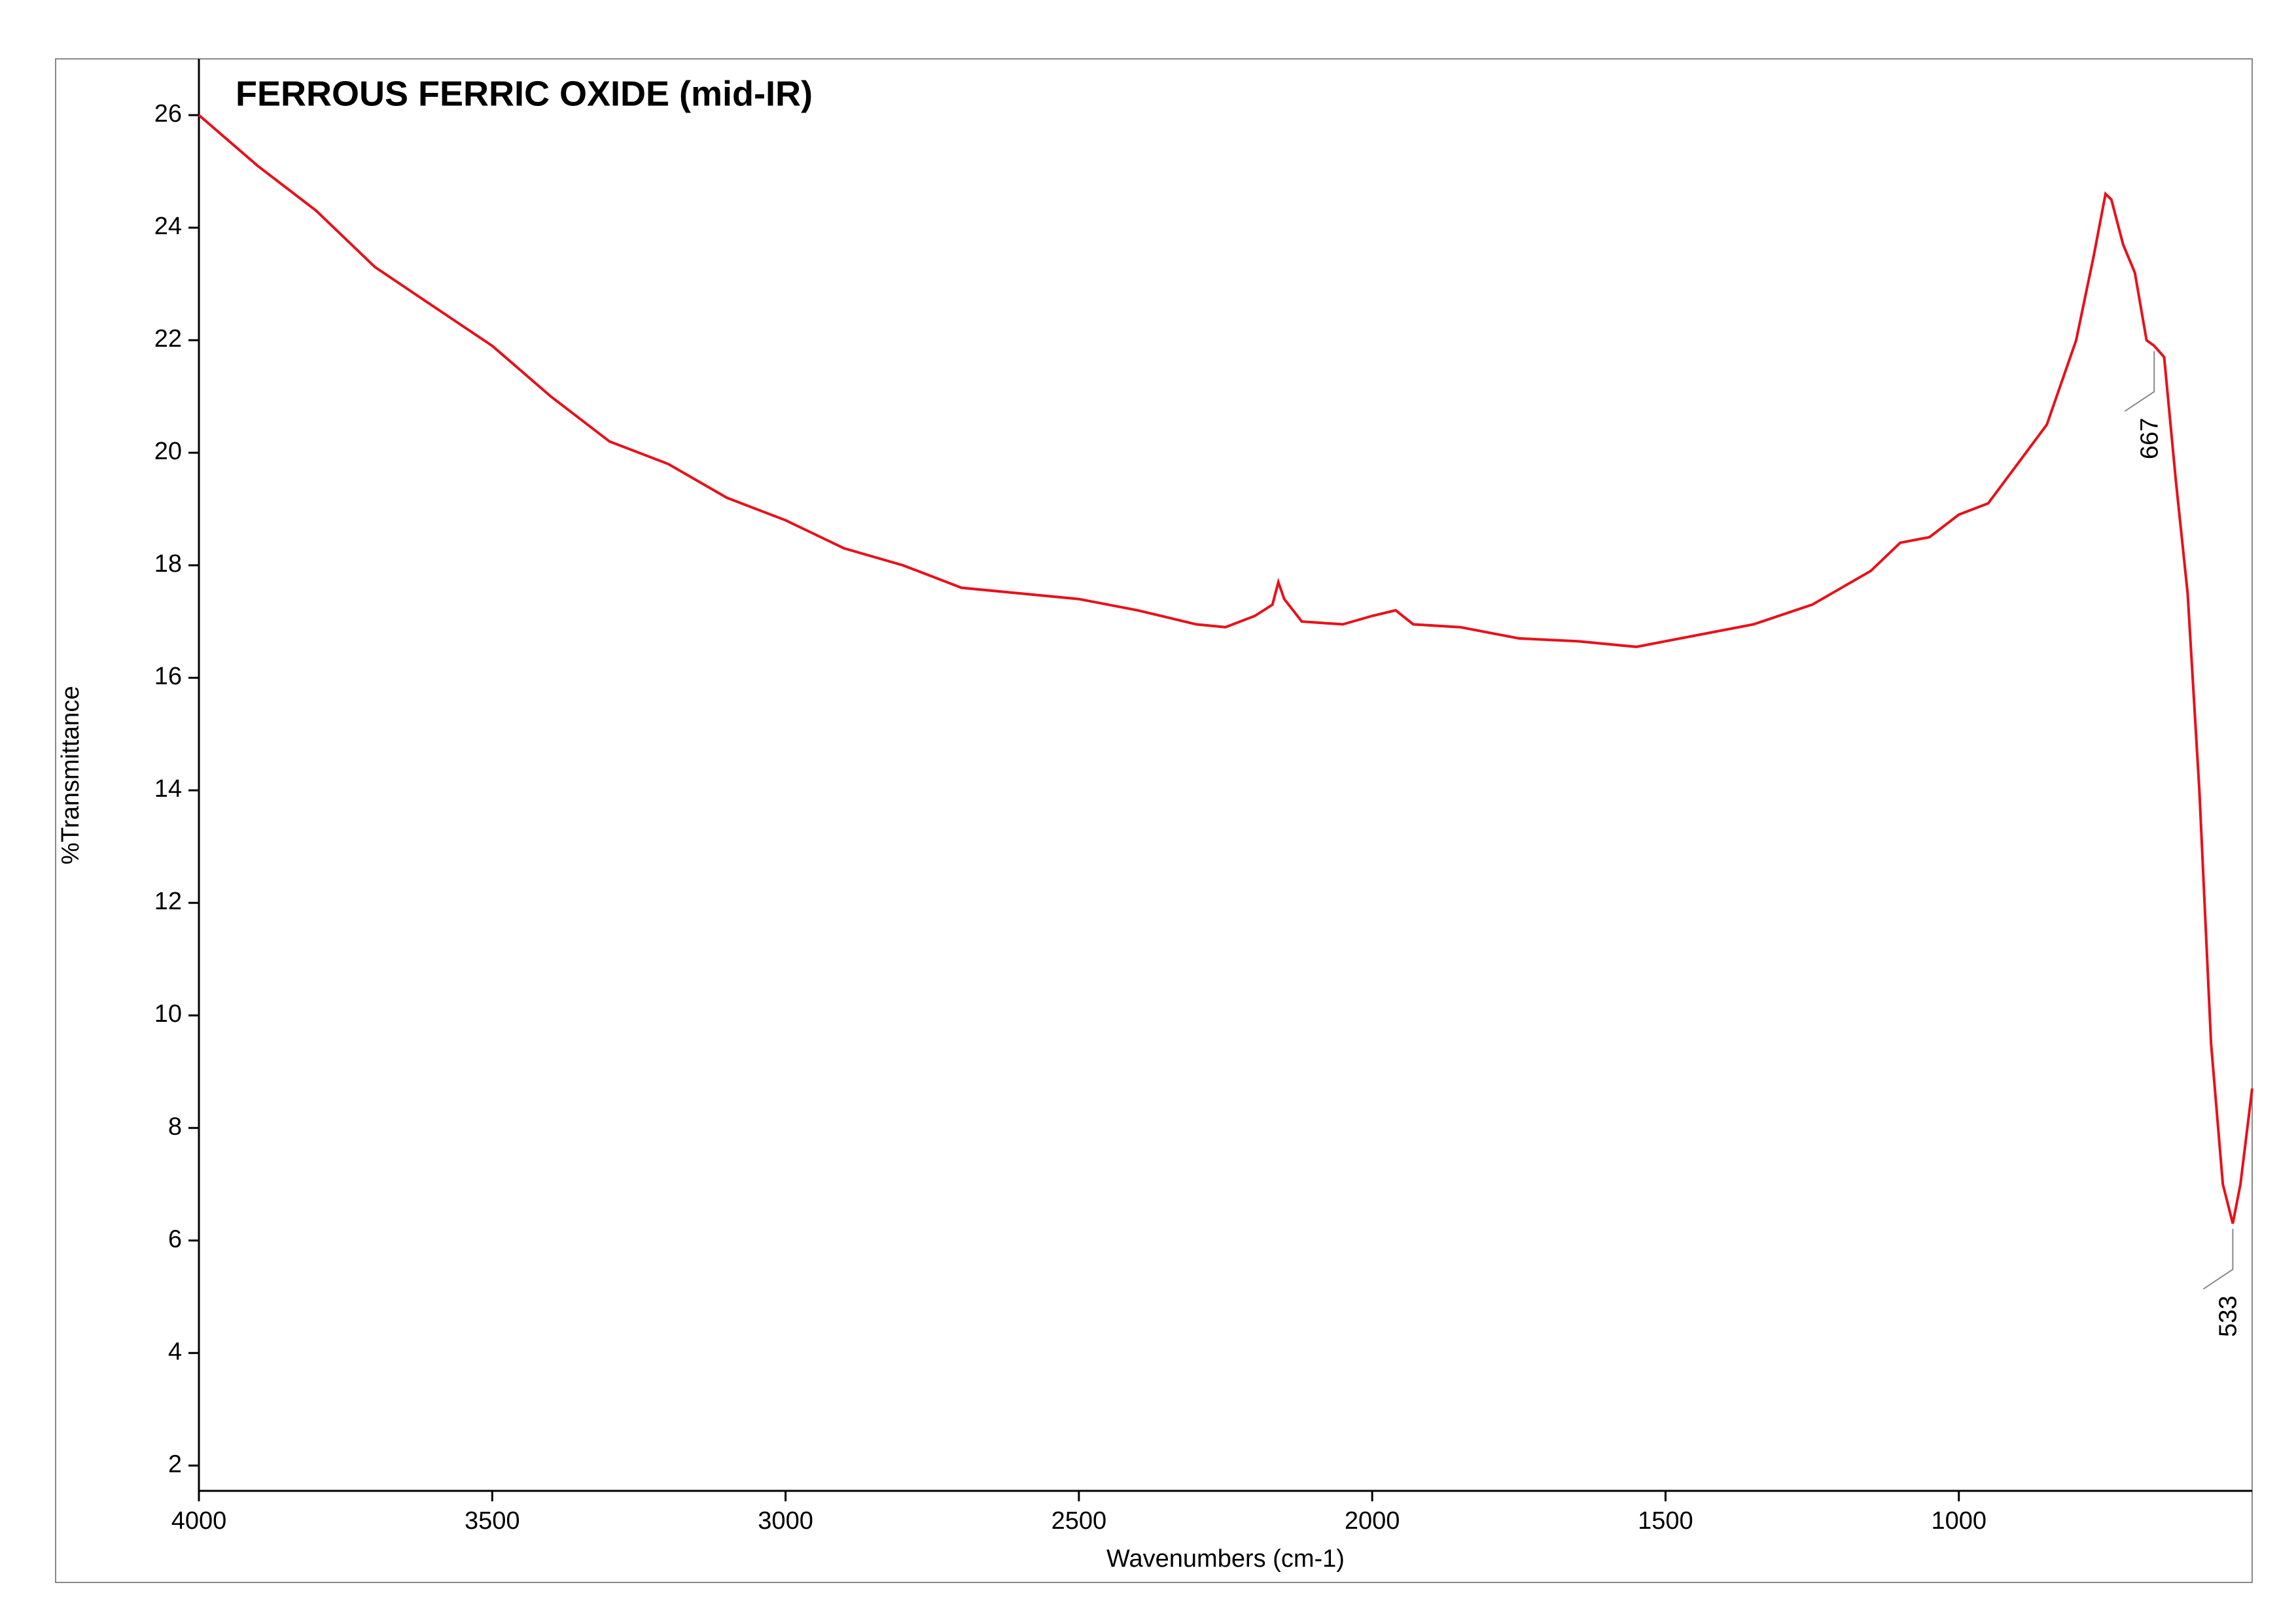  I want to click on x-tick-label: 4000, so click(199, 1521).